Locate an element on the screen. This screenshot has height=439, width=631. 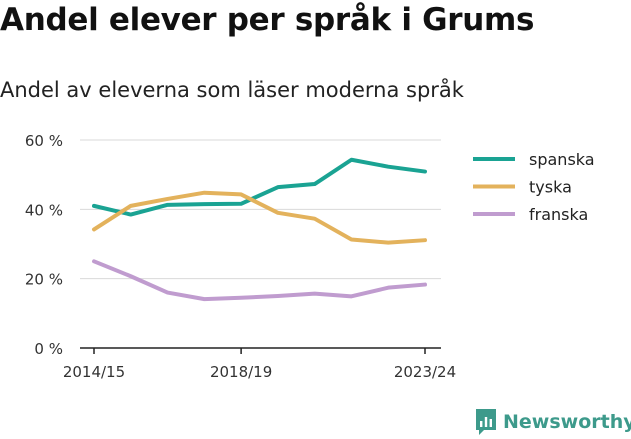
brand-name: Newsworthy is located at coordinates (567, 422).